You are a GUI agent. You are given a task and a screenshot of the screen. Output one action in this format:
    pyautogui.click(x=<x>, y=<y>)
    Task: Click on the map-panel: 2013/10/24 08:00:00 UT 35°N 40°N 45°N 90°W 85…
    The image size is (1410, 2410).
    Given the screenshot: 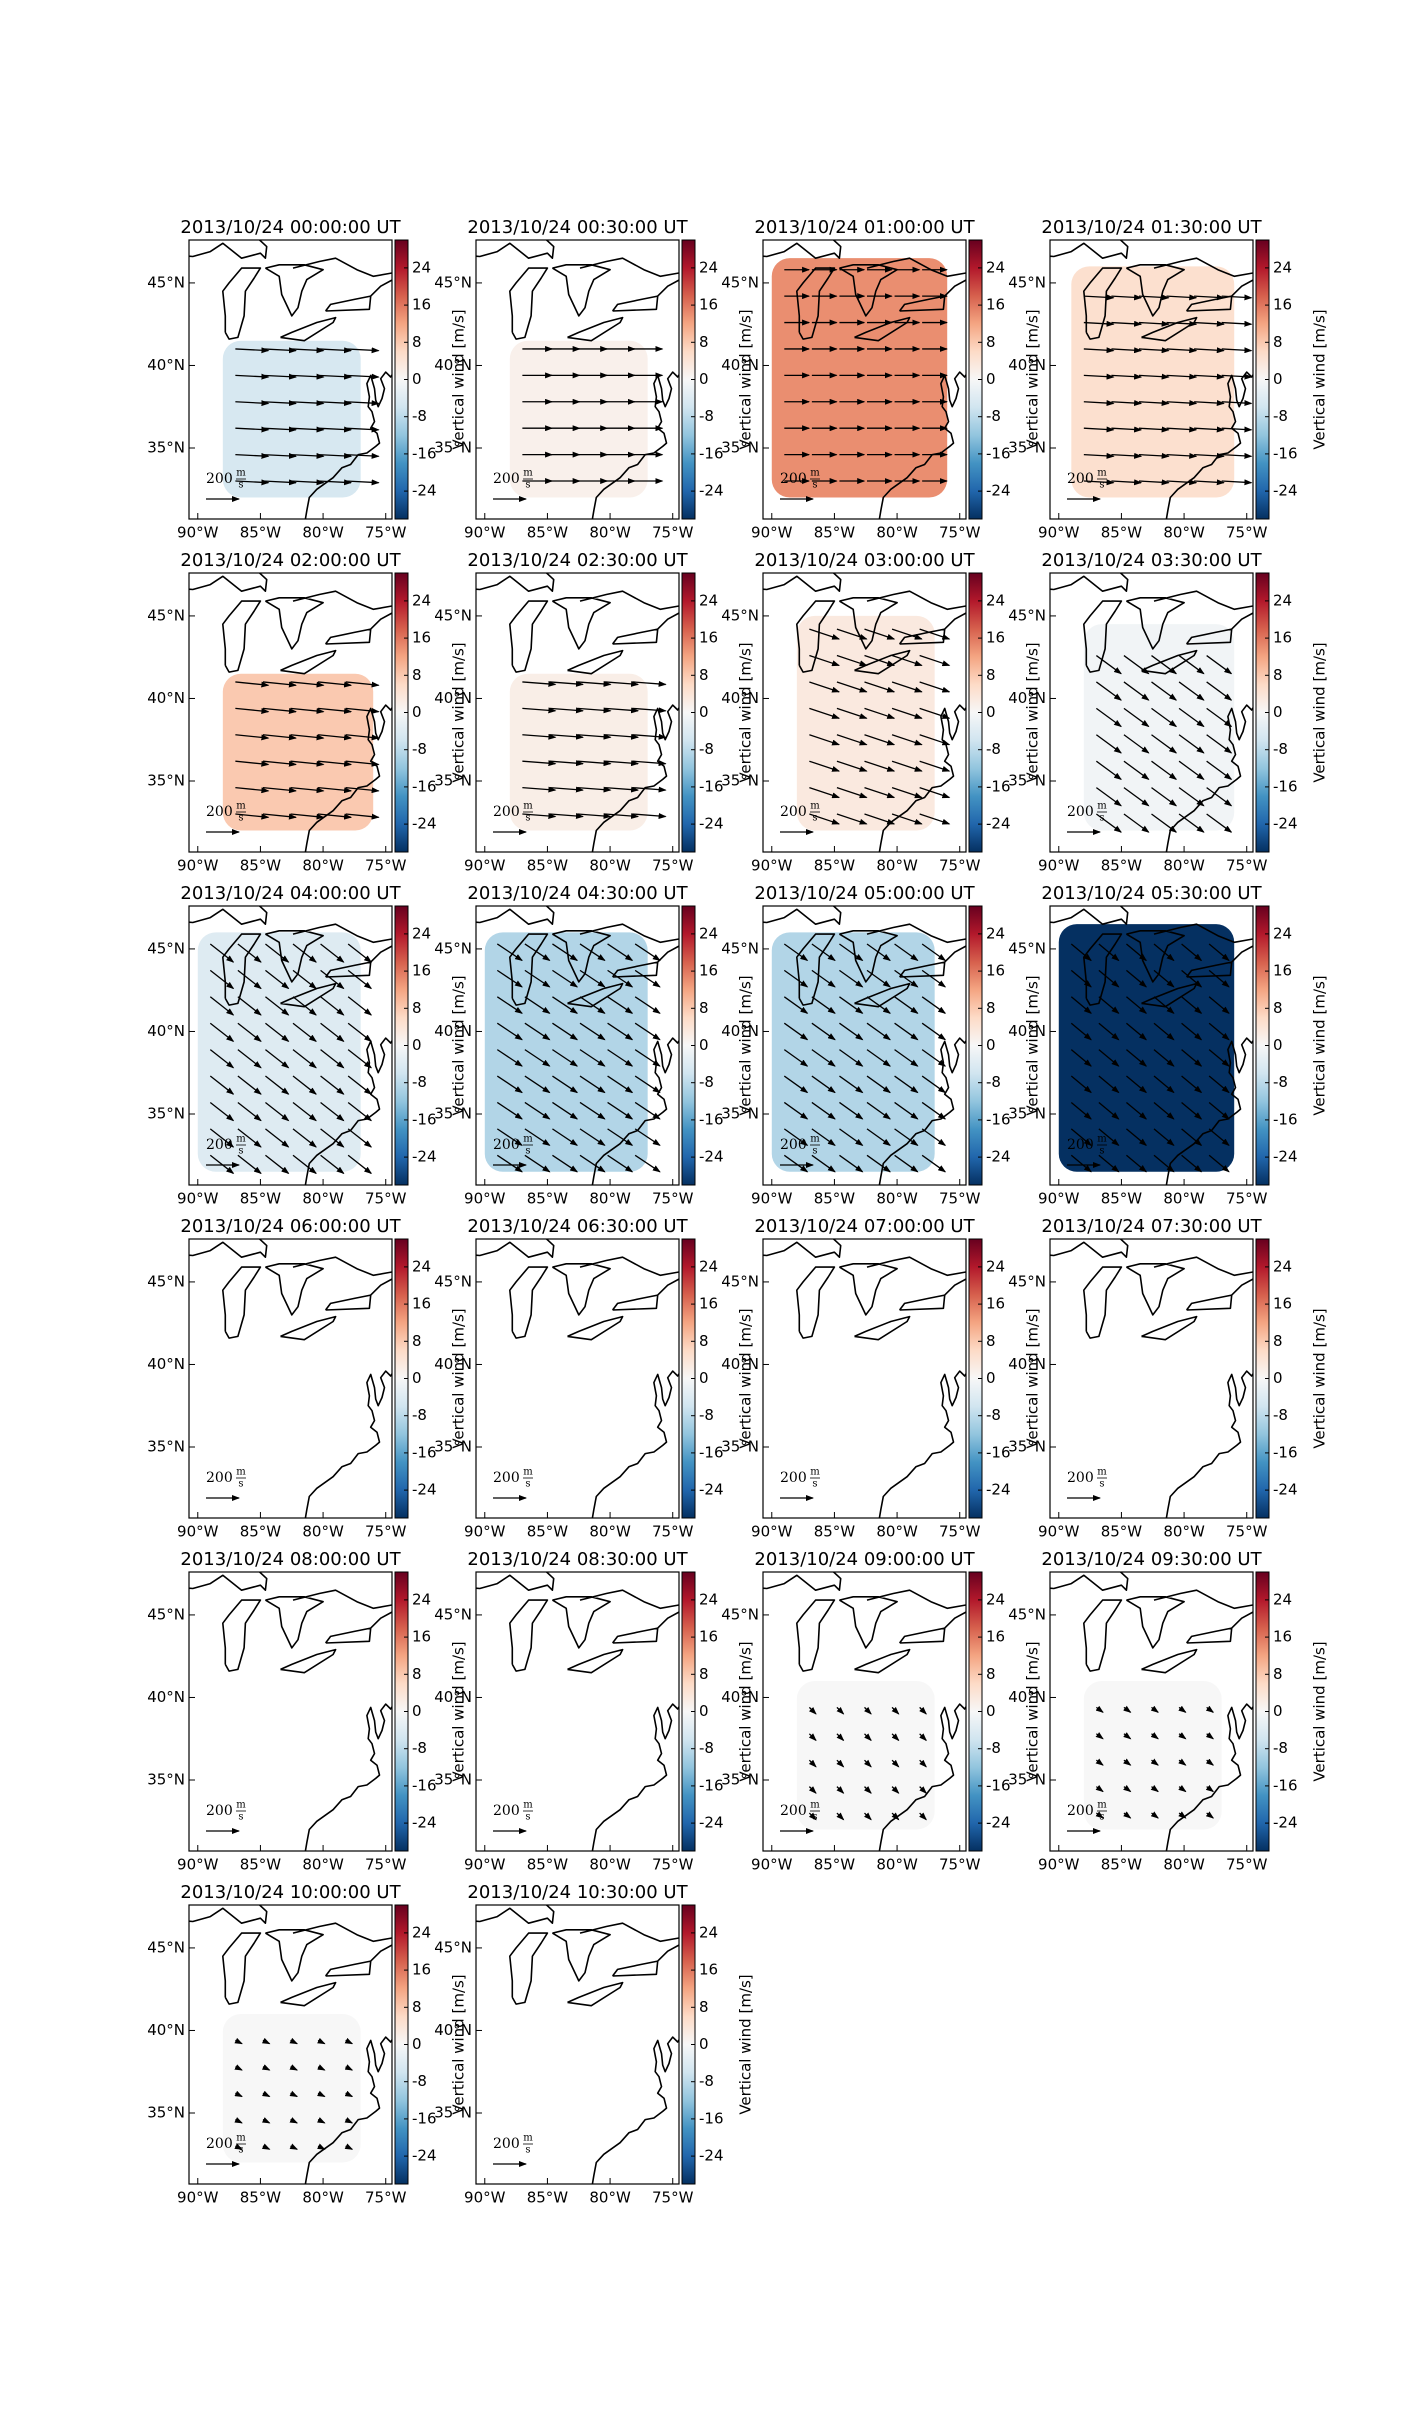 What is the action you would take?
    pyautogui.click(x=307, y=1711)
    